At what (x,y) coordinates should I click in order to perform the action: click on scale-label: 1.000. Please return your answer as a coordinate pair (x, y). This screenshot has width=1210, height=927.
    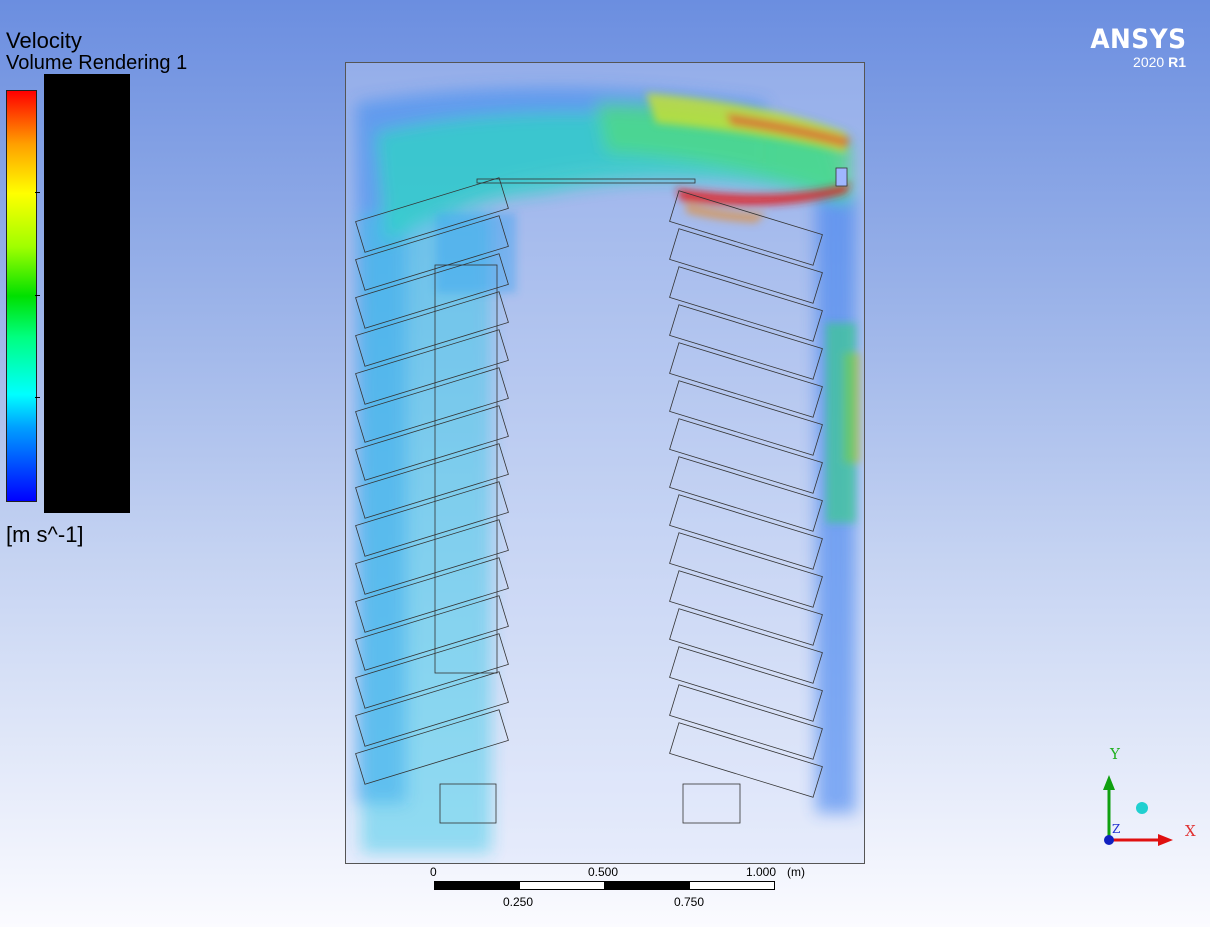
    Looking at the image, I should click on (761, 872).